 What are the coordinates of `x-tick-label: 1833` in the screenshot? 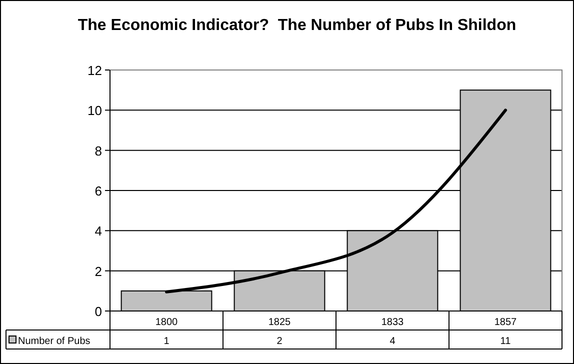 It's located at (392, 322).